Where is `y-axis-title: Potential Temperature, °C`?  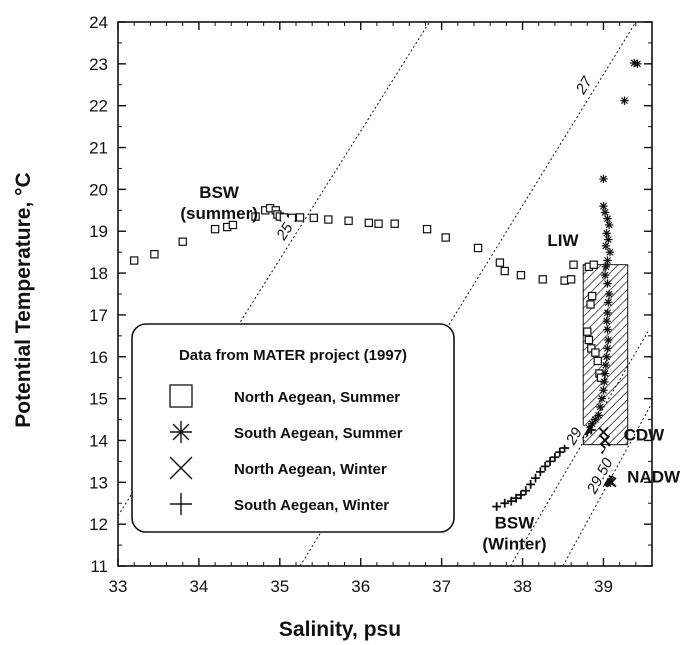 y-axis-title: Potential Temperature, °C is located at coordinates (23, 299).